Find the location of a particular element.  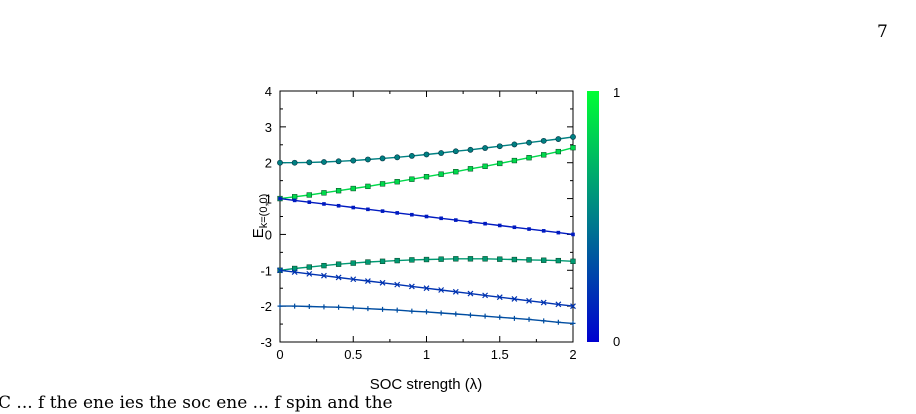

svg-text: Ek=(0,0) is located at coordinates (260, 216).